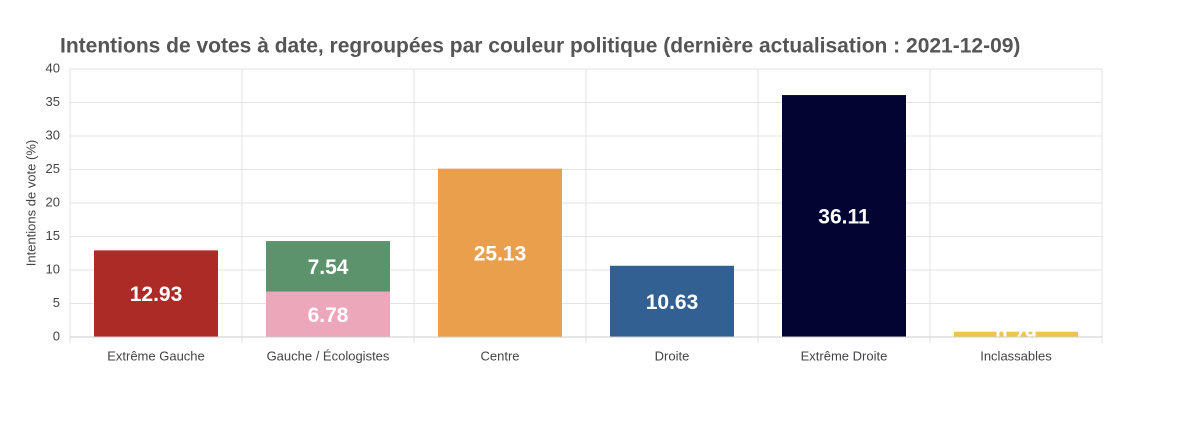  I want to click on y-tick-label: 25, so click(53, 168).